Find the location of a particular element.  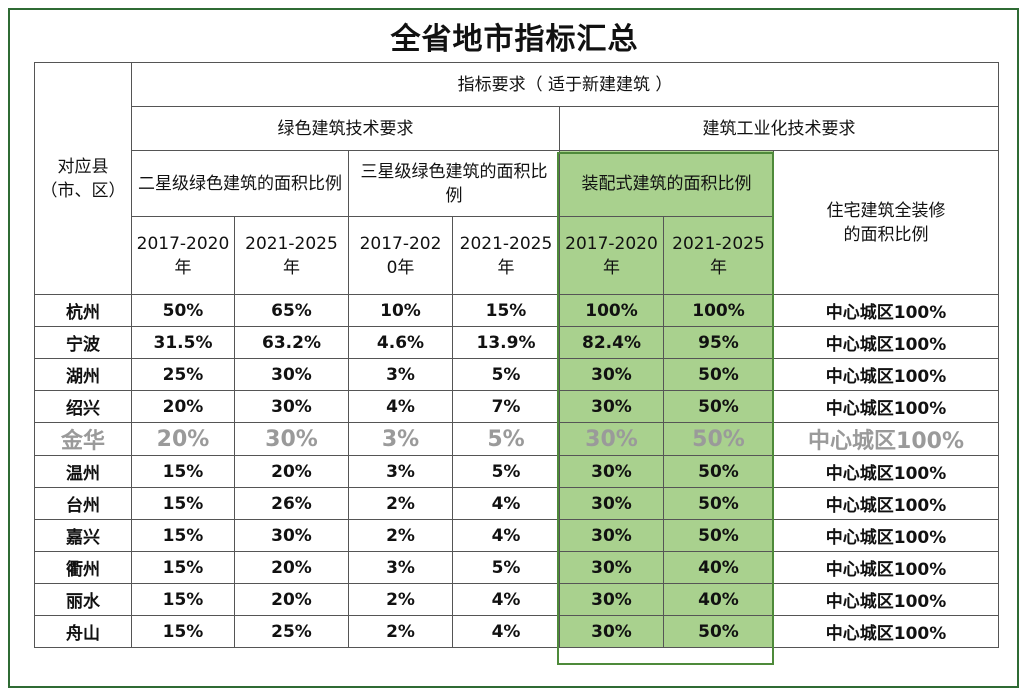

industrialization-header: 建筑工业化技术要求 is located at coordinates (779, 128).